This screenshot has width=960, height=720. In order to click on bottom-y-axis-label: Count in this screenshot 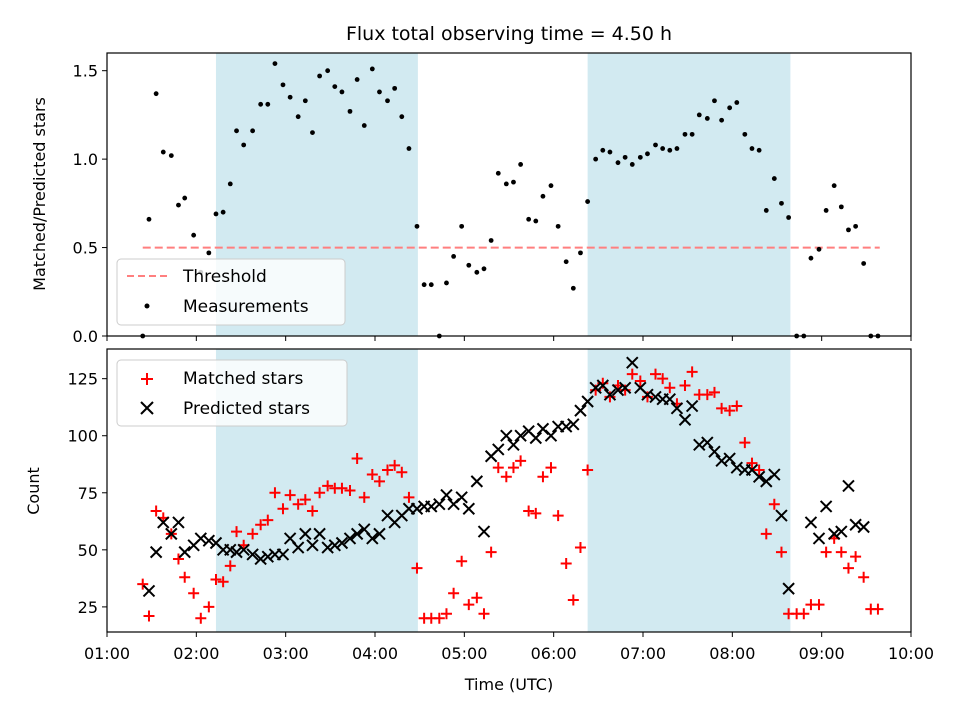, I will do `click(33, 491)`.